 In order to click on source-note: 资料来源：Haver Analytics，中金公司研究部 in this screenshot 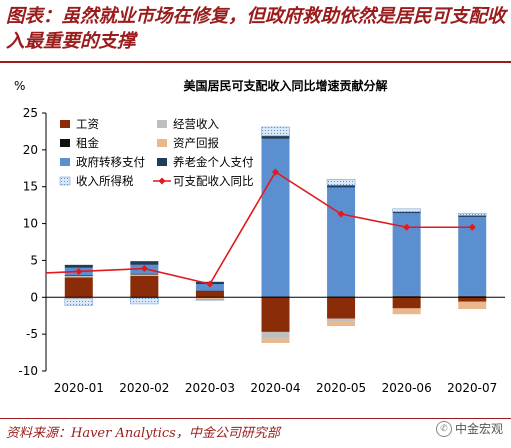, I will do `click(143, 433)`.